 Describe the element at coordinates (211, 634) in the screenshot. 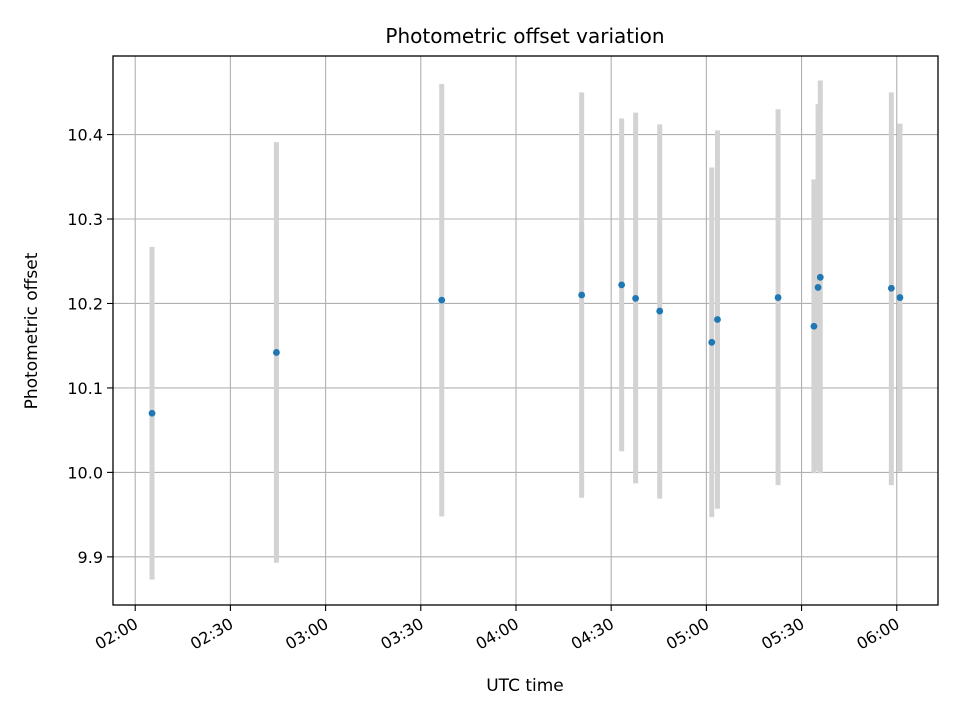

I see `x-tick-label: 02:30` at that location.